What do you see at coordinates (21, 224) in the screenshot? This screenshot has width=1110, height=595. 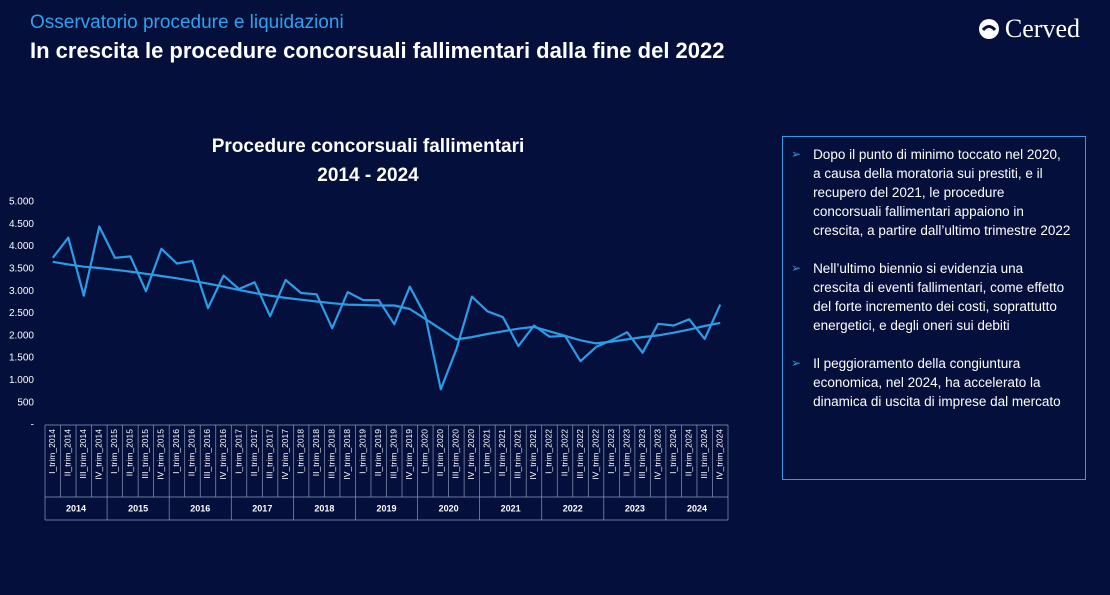 I see `y-tick-label: 4.500` at bounding box center [21, 224].